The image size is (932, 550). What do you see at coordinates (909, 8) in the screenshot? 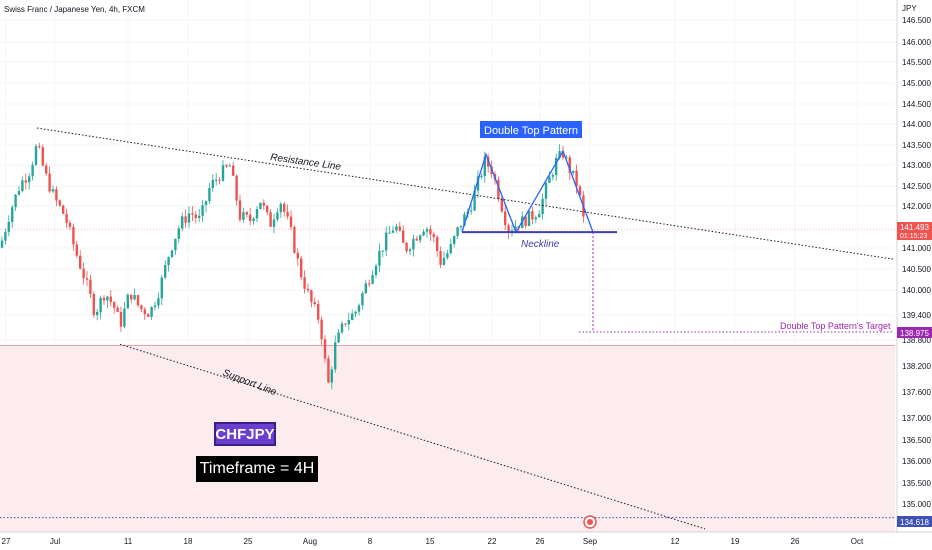
I see `currency-label: JPY` at bounding box center [909, 8].